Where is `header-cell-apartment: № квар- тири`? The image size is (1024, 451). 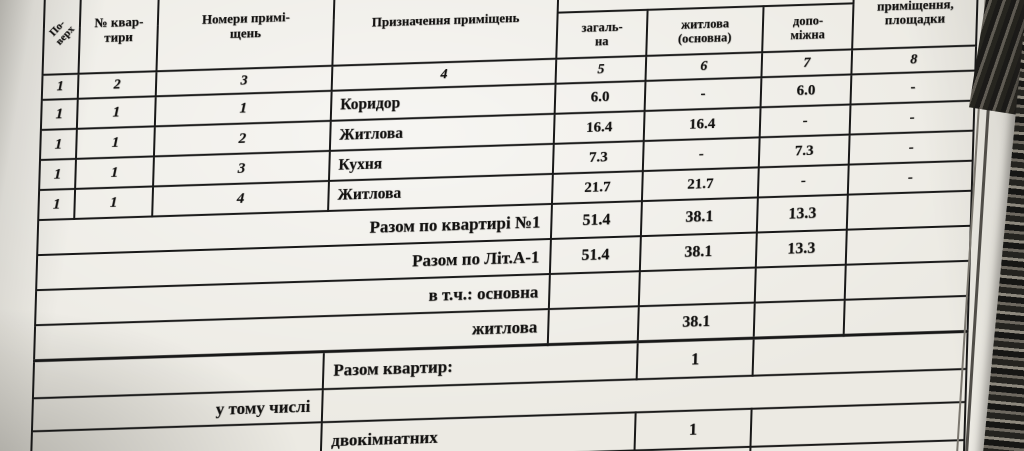
header-cell-apartment: № квар- тири is located at coordinates (118, 37).